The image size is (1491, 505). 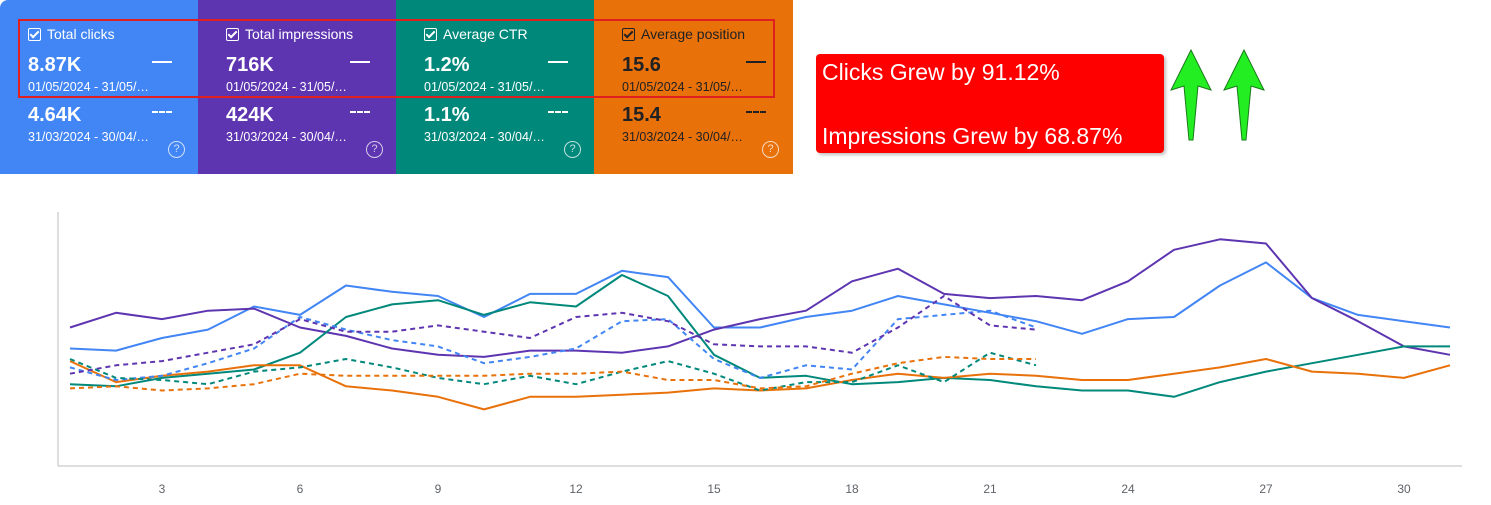 I want to click on card-header: Total clicks, so click(x=71, y=34).